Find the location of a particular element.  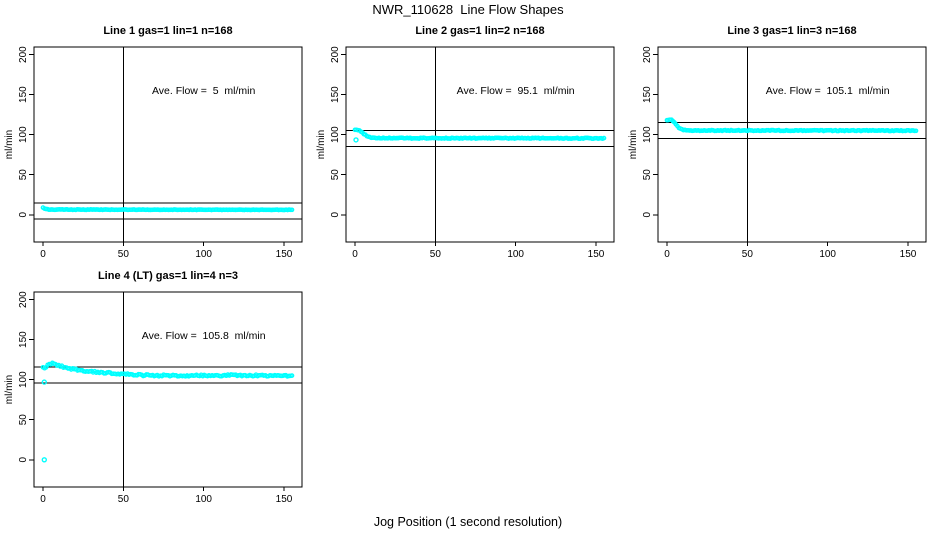

x-axis-figure-label: Jog Position (1 second resolution) is located at coordinates (468, 522).